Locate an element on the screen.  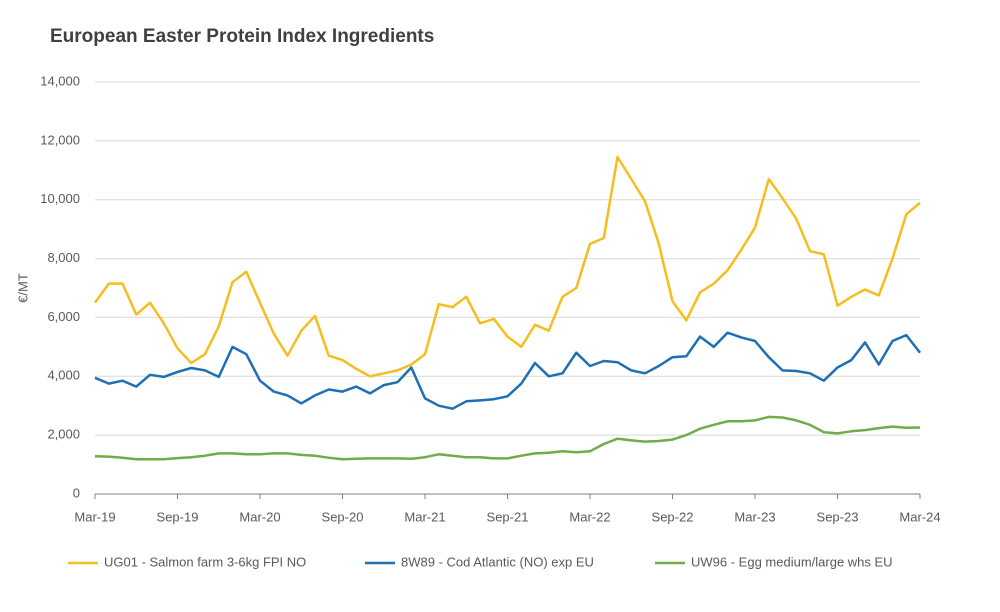
x-tick-label: Sep-22 is located at coordinates (673, 516).